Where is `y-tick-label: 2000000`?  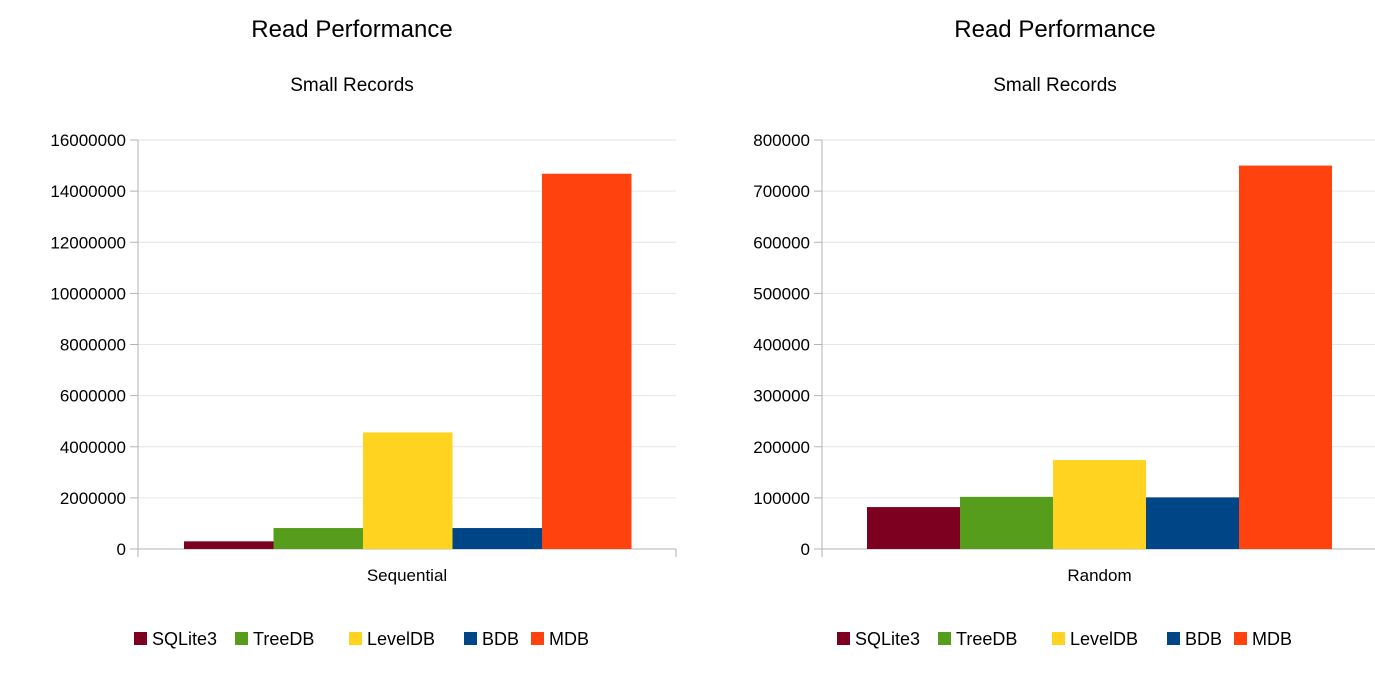
y-tick-label: 2000000 is located at coordinates (93, 498).